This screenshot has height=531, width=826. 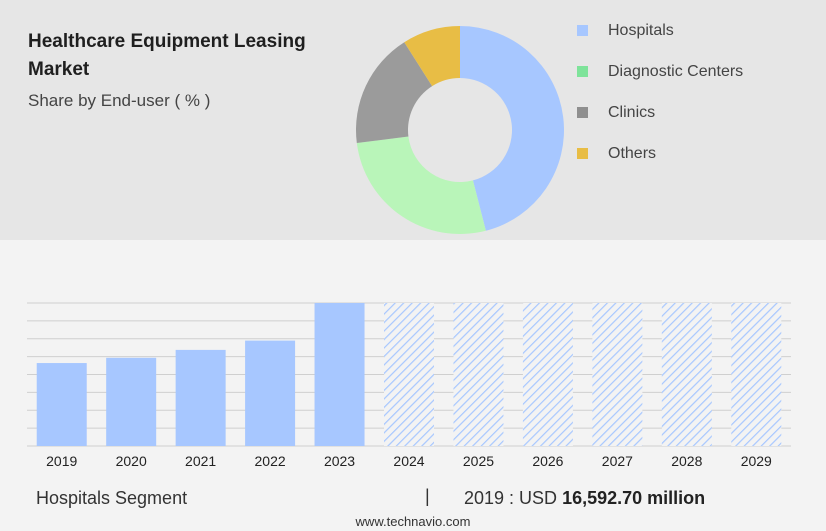 What do you see at coordinates (547, 461) in the screenshot?
I see `x-tick-label: 2026` at bounding box center [547, 461].